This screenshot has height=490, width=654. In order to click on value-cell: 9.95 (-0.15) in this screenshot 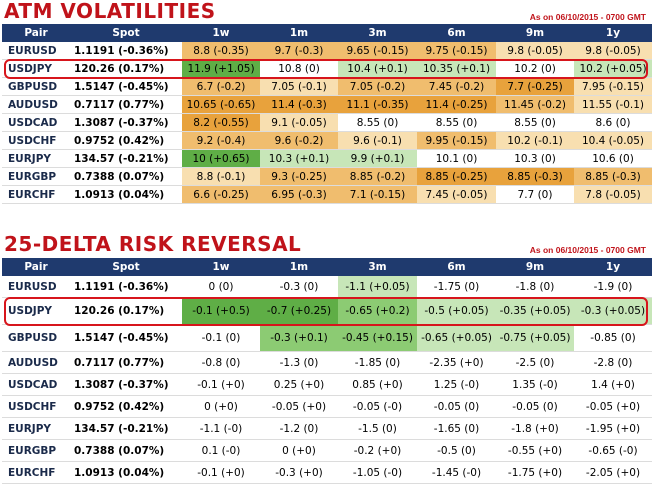, I will do `click(456, 140)`.